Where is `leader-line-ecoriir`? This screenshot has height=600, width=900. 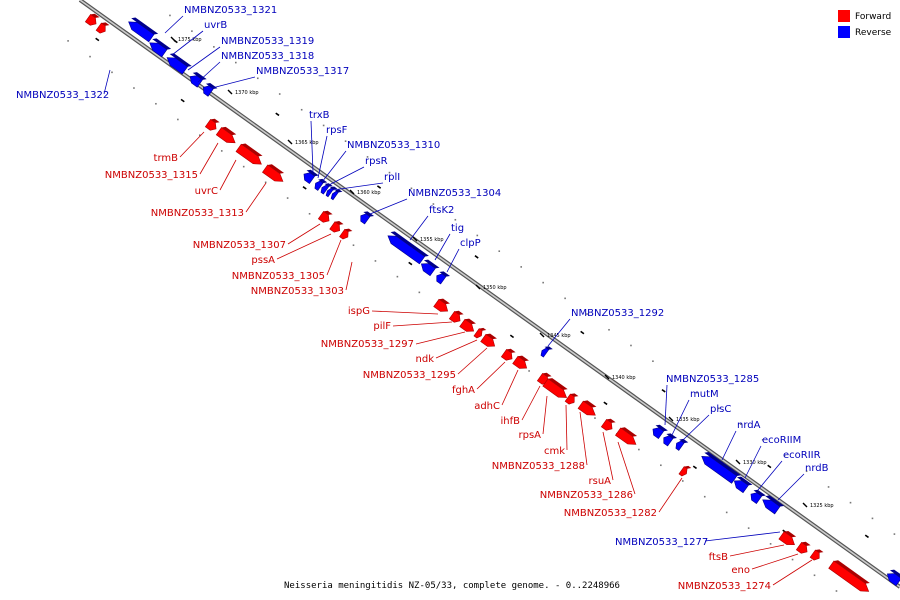 leader-line-ecoriir is located at coordinates (770, 475).